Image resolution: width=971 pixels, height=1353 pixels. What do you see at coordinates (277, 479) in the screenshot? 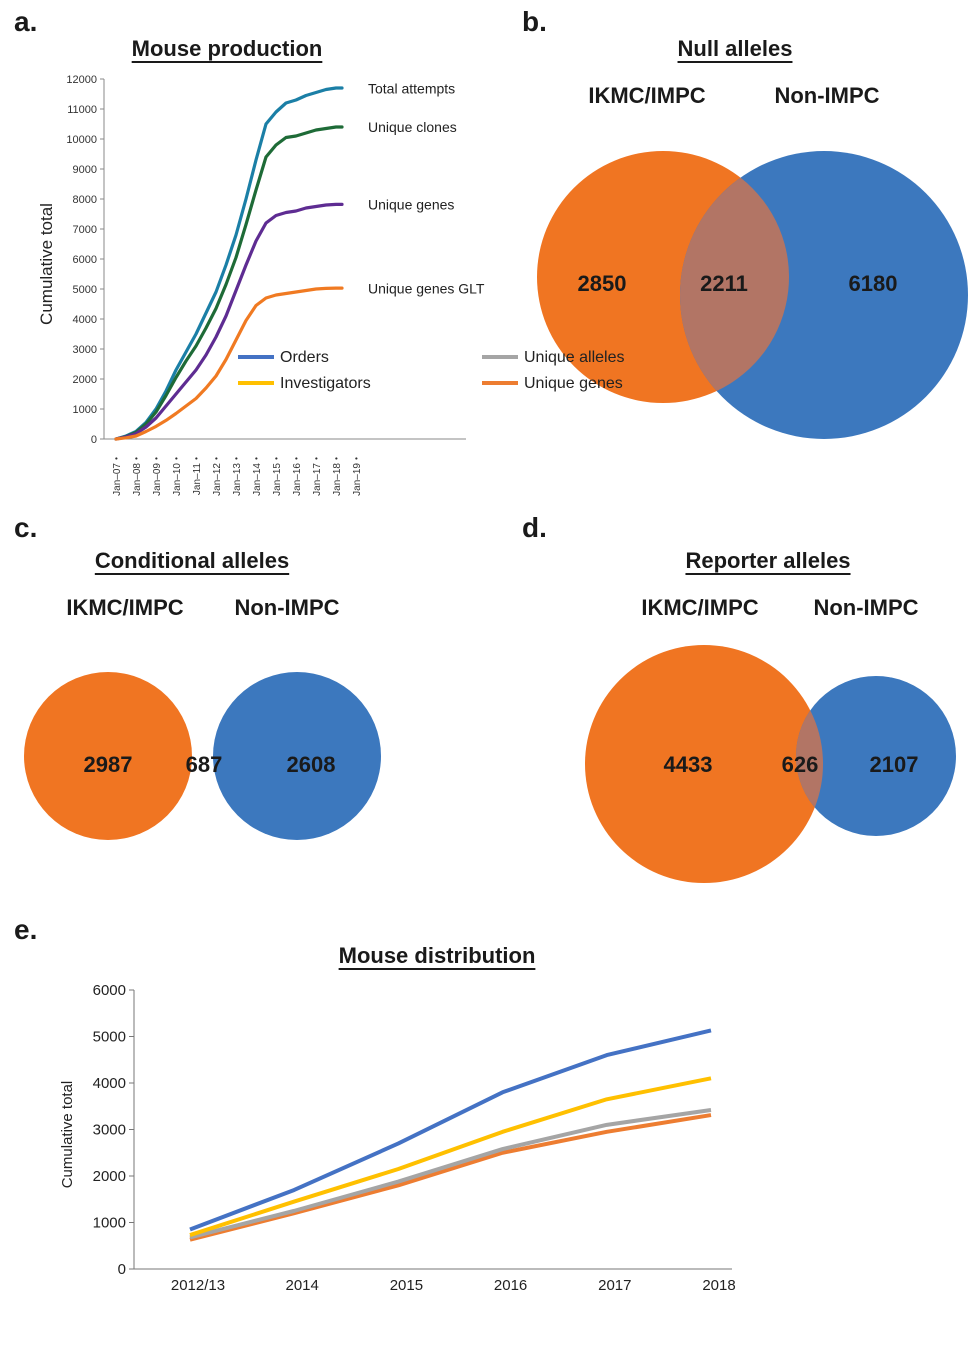
I see `x-tick-label: Jan–15` at bounding box center [277, 479].